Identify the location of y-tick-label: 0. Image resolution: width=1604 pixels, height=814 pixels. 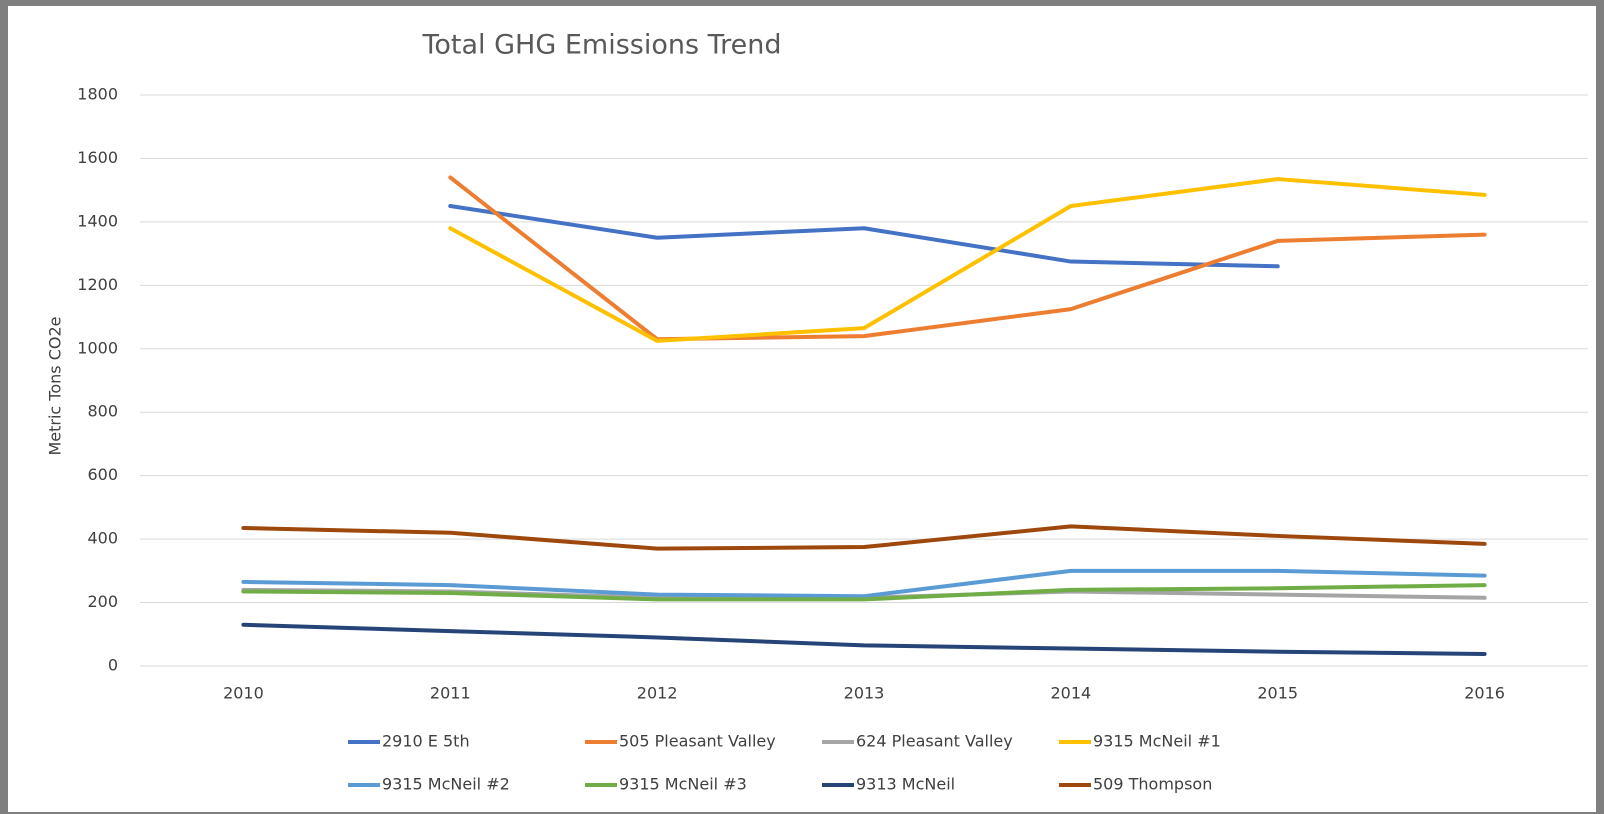
(113, 665).